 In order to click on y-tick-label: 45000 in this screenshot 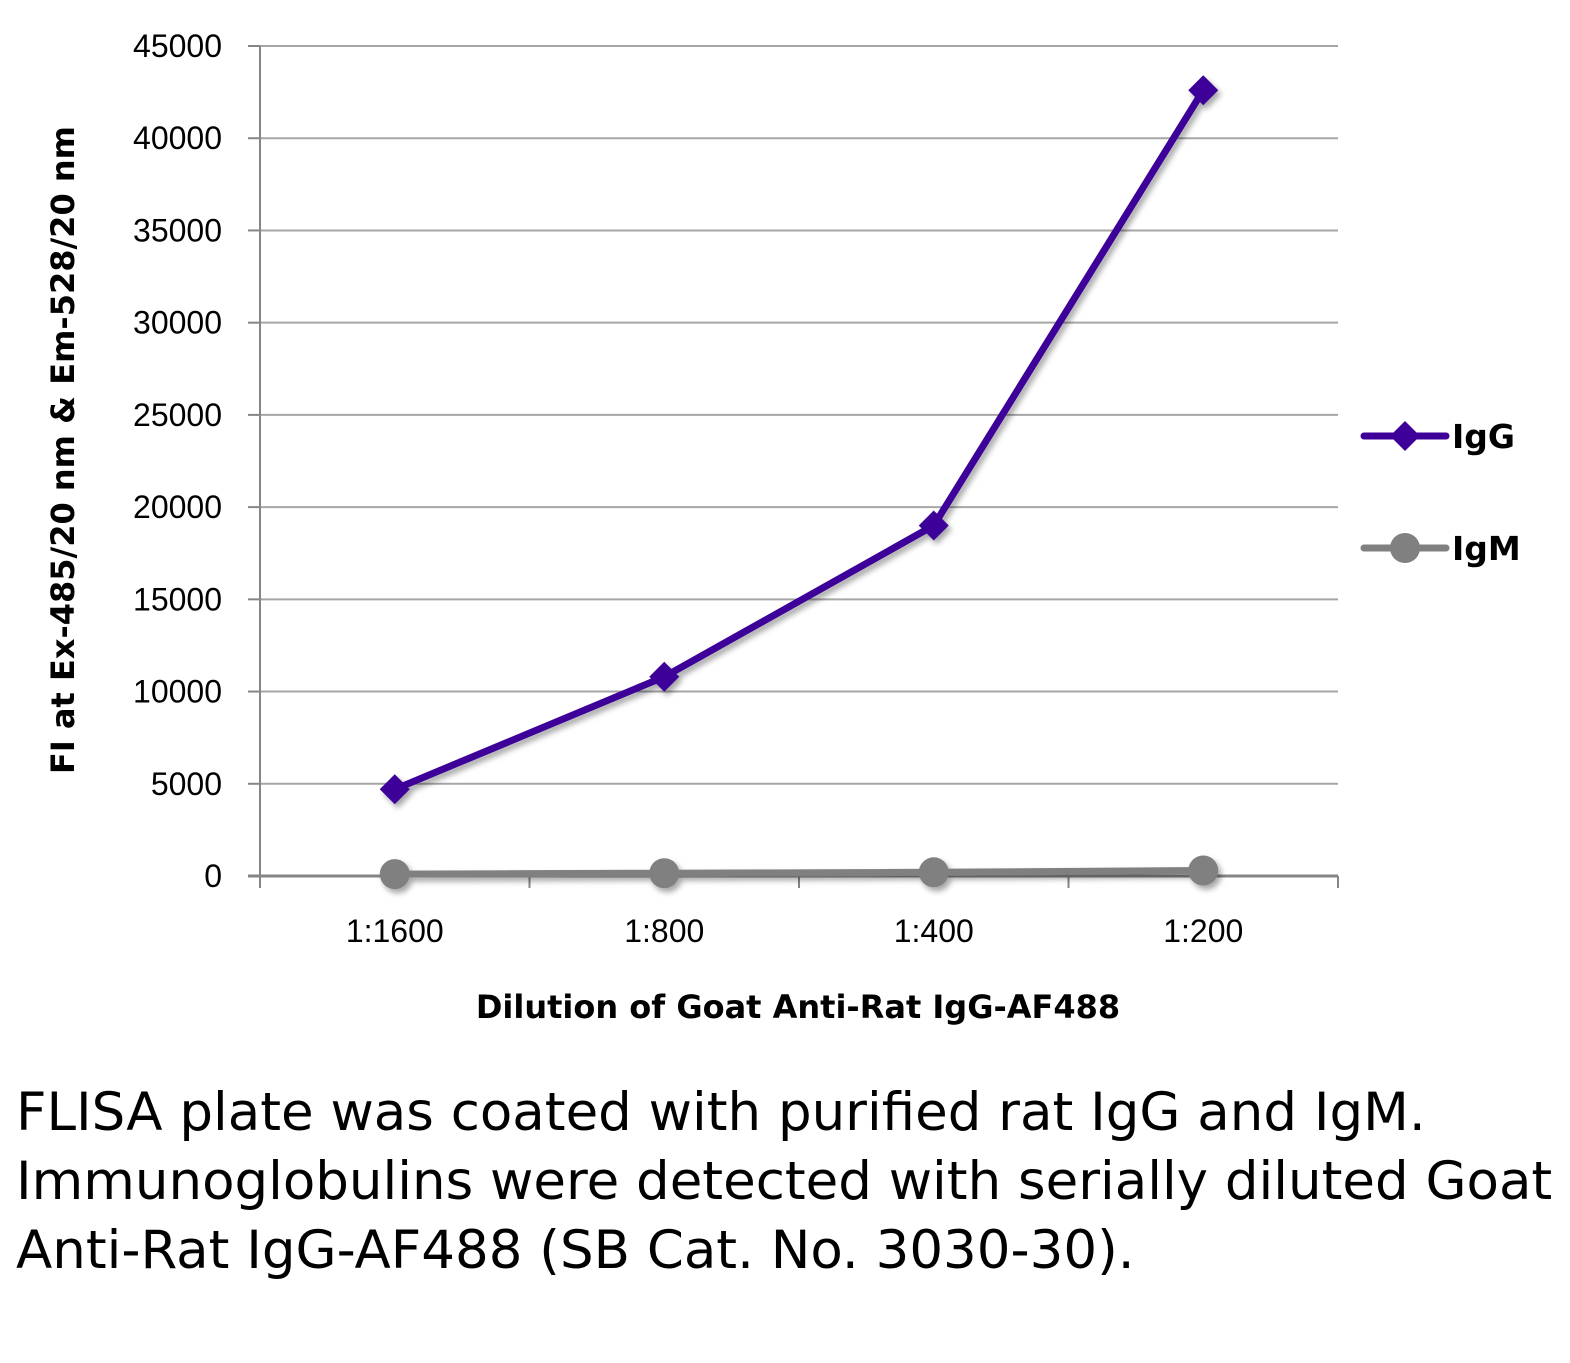, I will do `click(177, 46)`.